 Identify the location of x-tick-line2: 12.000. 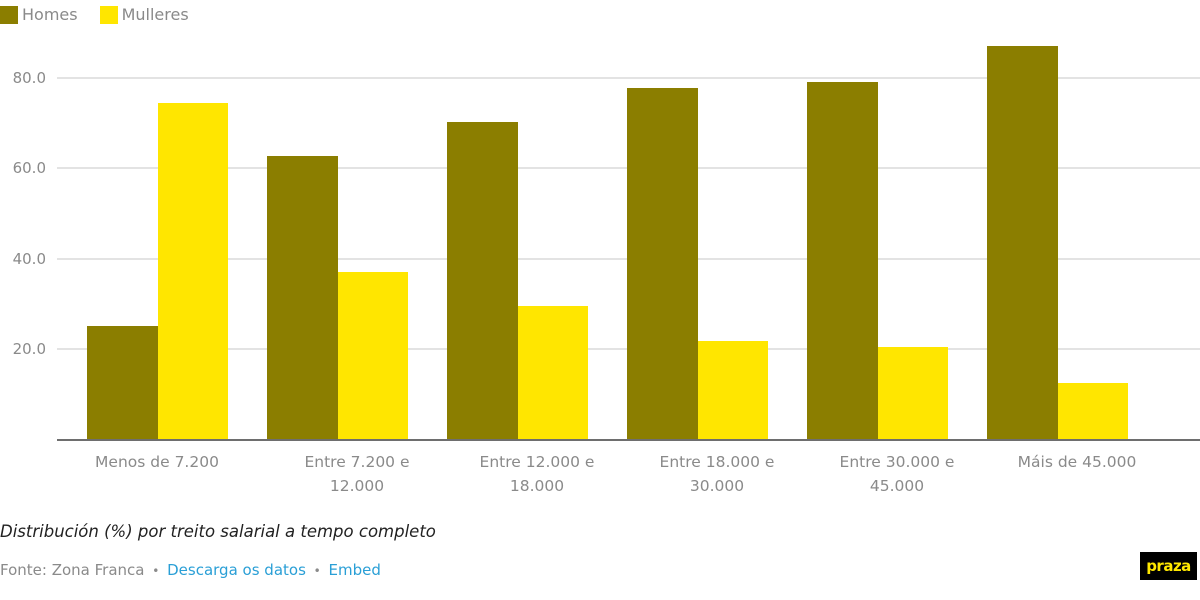
(357, 486).